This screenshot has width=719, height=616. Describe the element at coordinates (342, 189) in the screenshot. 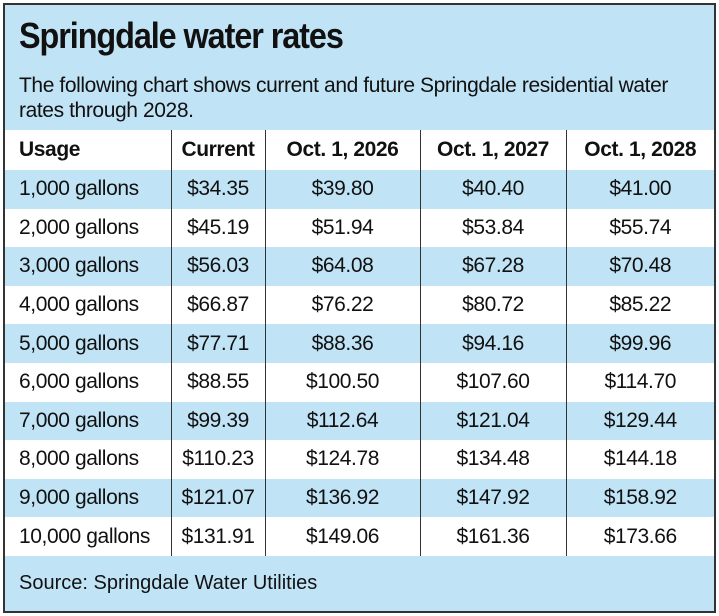

I see `table-cell: $39.80` at that location.